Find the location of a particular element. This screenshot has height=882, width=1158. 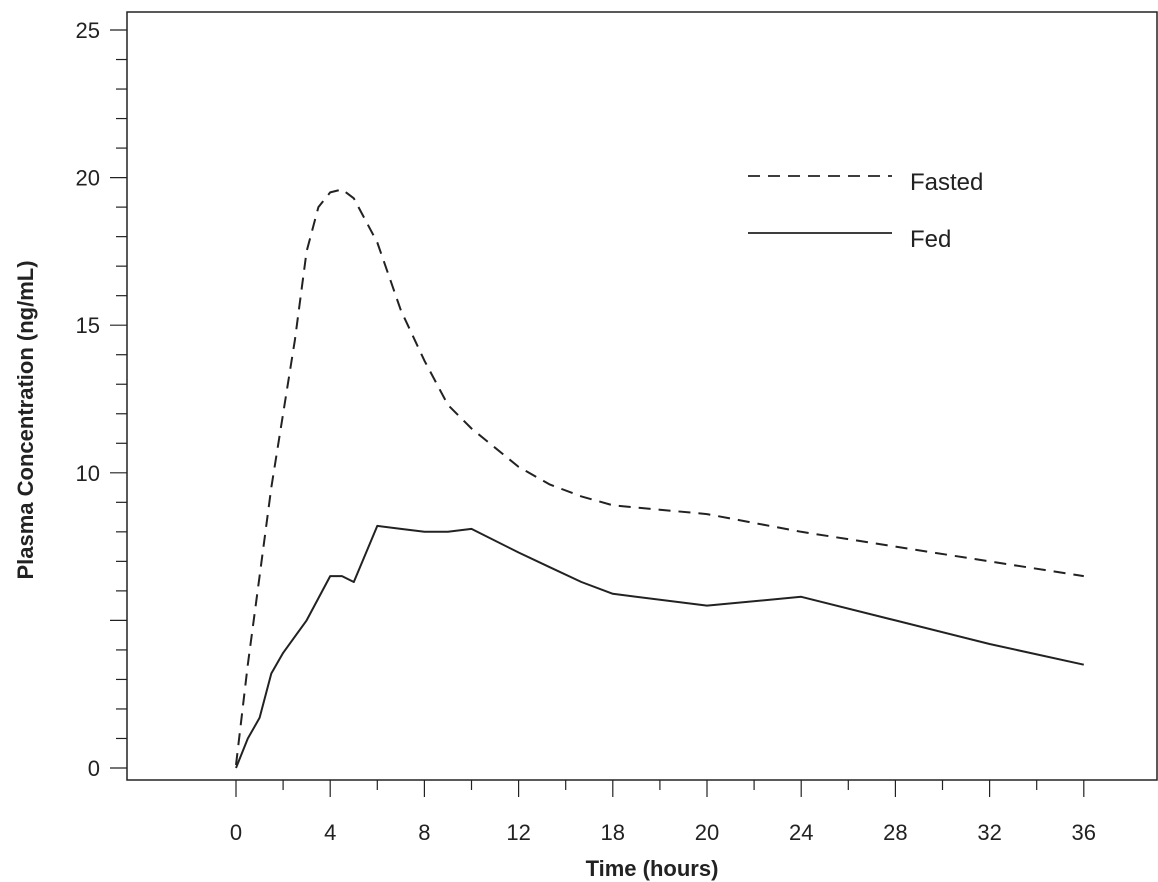

y-tick-label: 20 is located at coordinates (88, 178).